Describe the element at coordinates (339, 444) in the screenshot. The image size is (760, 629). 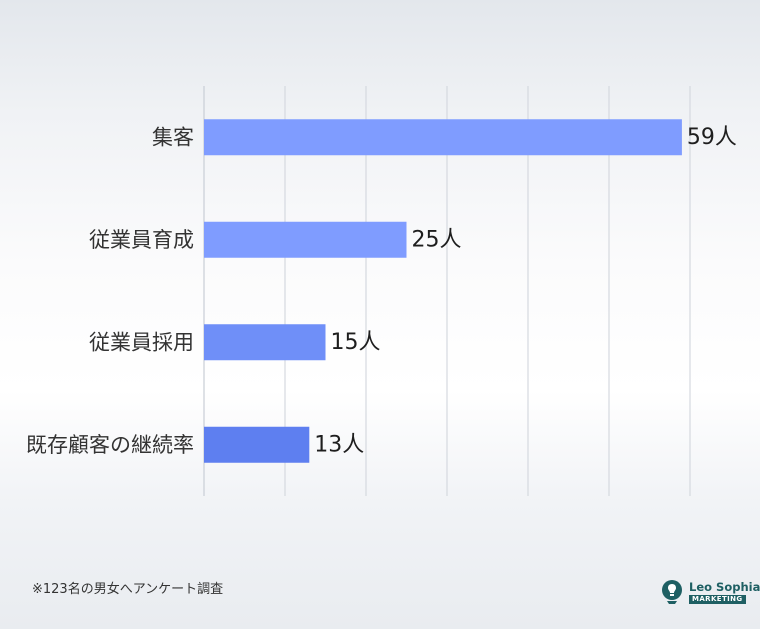
I see `value-label: 13人` at that location.